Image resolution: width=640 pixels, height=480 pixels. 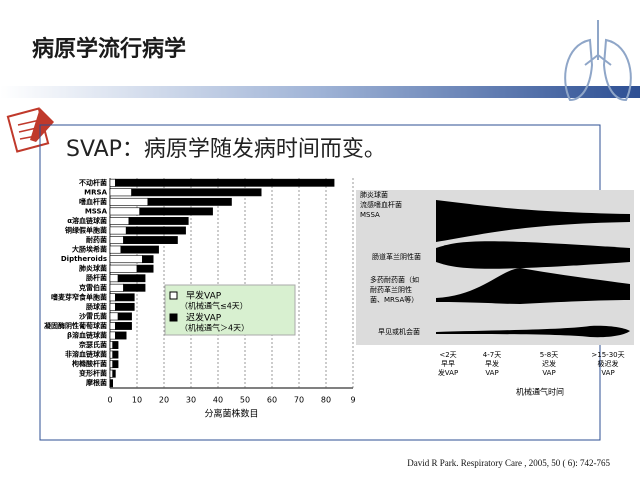 I want to click on diagram-axis-title: 机械通气时间, so click(x=540, y=392).